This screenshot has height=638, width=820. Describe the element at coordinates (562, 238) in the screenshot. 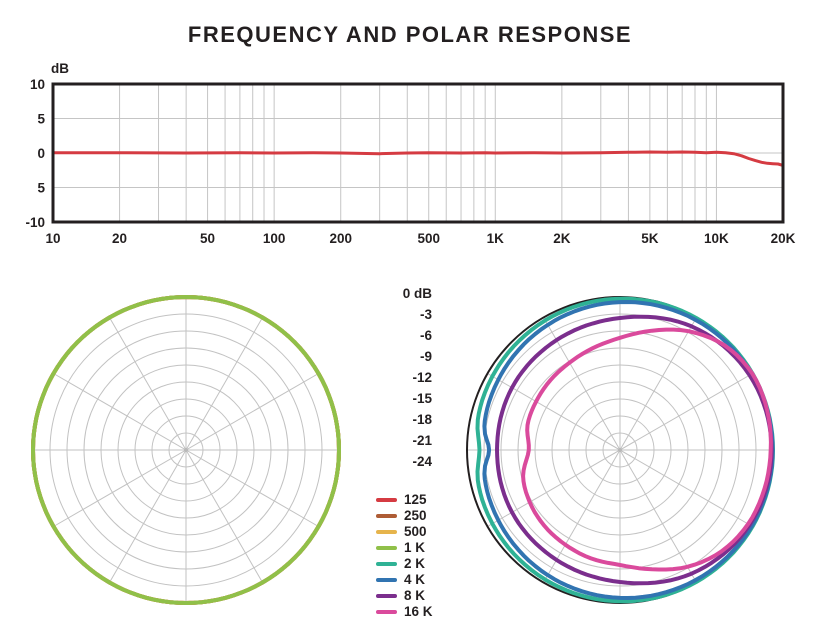

I see `x-tick-label: 2K` at that location.